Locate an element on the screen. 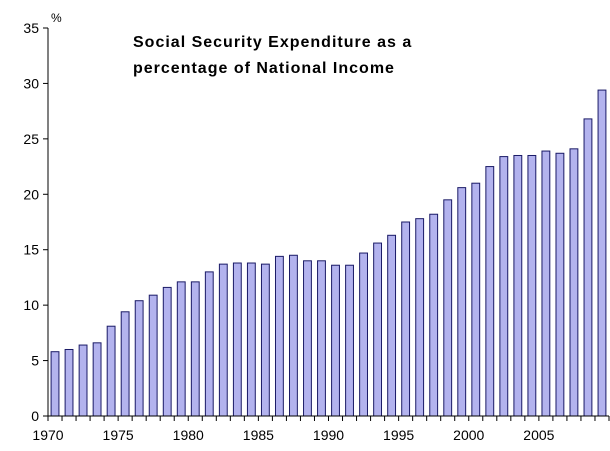  bar-2009 is located at coordinates (602, 253).